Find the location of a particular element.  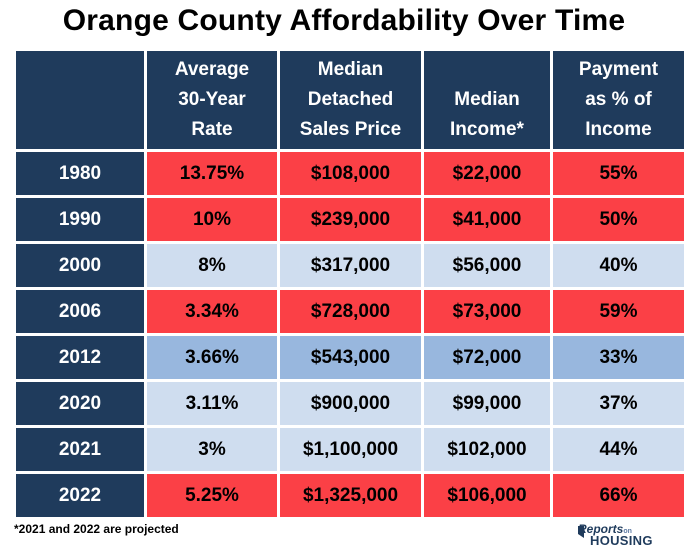

rate-cell: 10% is located at coordinates (212, 219).